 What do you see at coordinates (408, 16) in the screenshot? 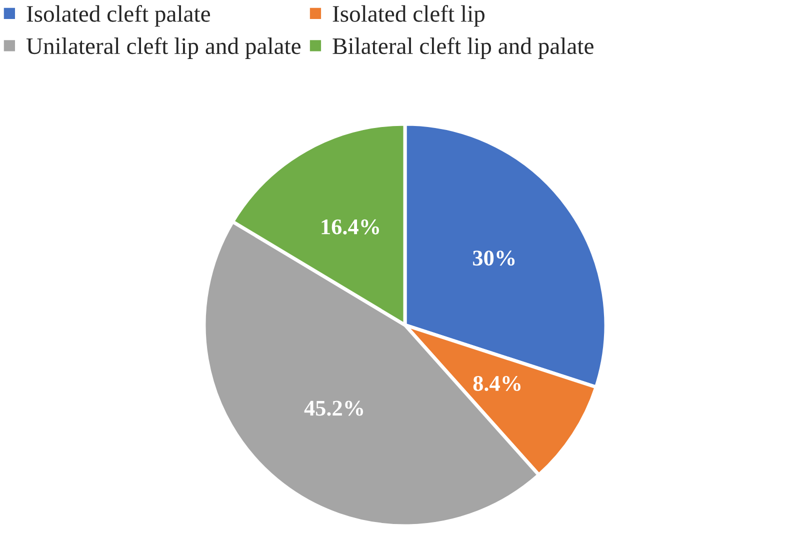
I see `legend-label: Isolated cleft lip` at bounding box center [408, 16].